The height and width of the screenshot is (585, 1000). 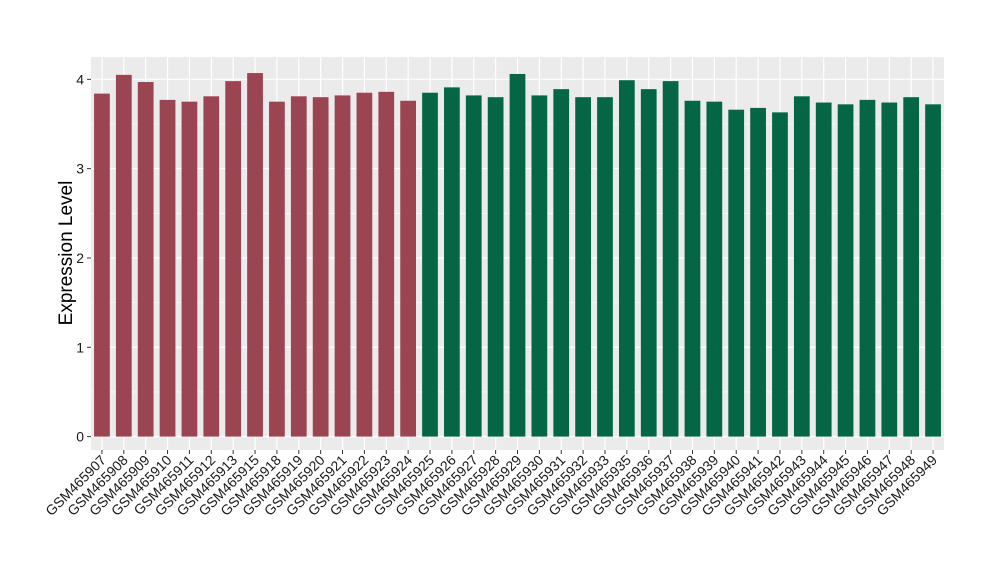 I want to click on y-tick-label: 4, so click(x=80, y=79).